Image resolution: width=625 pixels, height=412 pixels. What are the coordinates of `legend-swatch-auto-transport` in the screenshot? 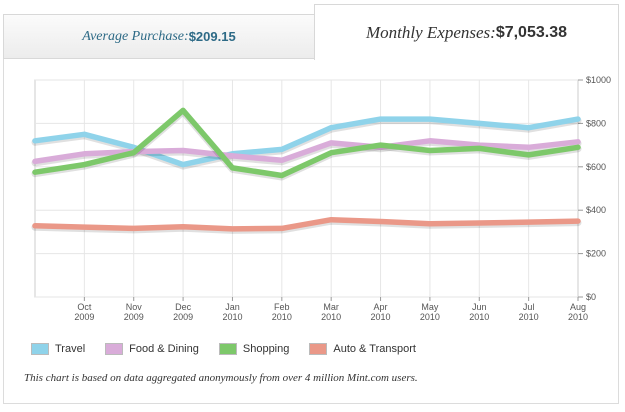 It's located at (318, 349).